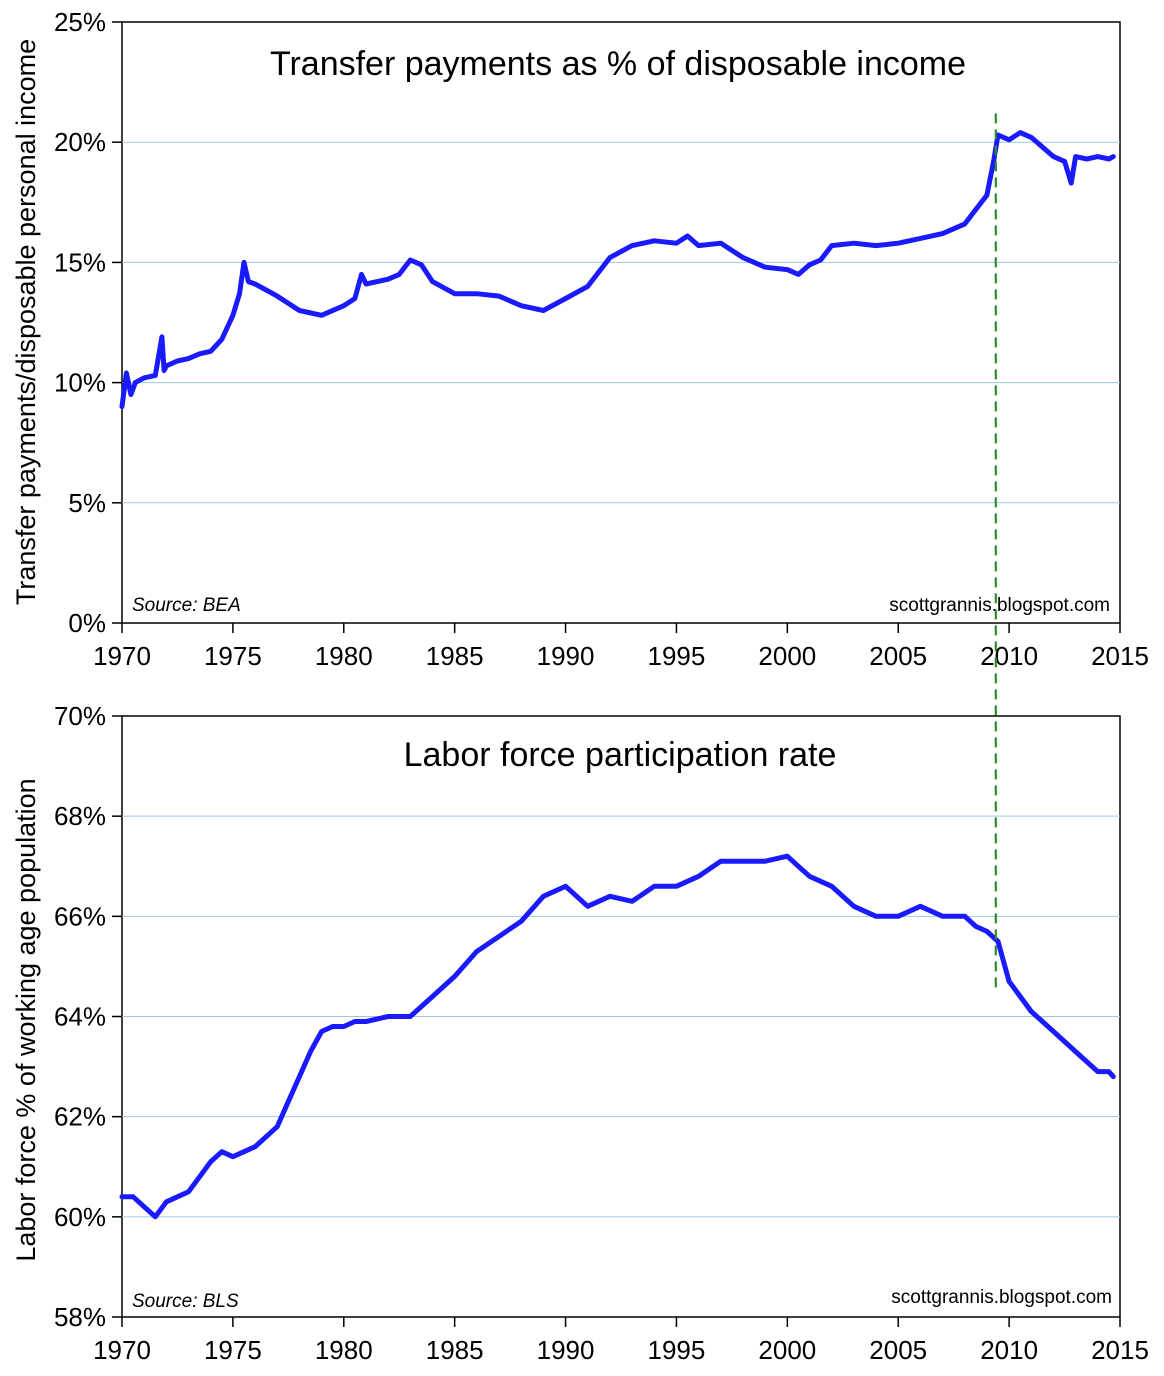 Image resolution: width=1164 pixels, height=1376 pixels. Describe the element at coordinates (26, 1019) in the screenshot. I see `y-axis-label: Labor force % of working age population` at that location.